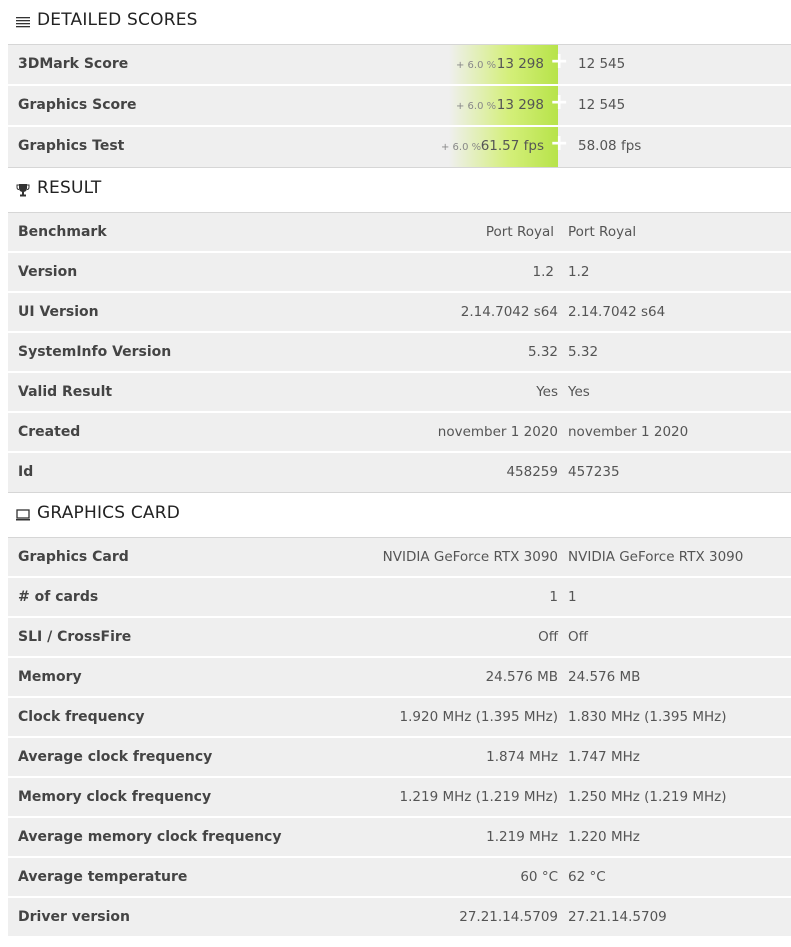 The height and width of the screenshot is (947, 791). Describe the element at coordinates (399, 433) in the screenshot. I see `result-row: Created november 1 2020 november 1 2020` at that location.